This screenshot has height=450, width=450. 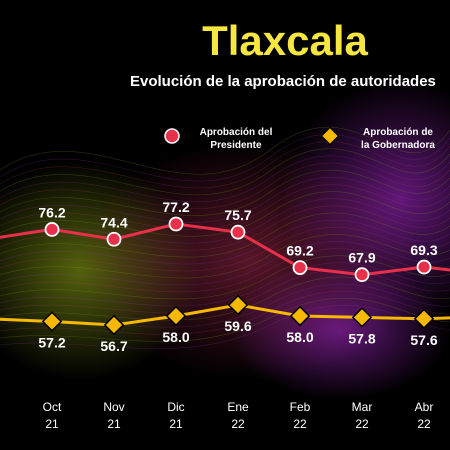 What do you see at coordinates (51, 212) in the screenshot?
I see `presidente-data-label: 76.2` at bounding box center [51, 212].